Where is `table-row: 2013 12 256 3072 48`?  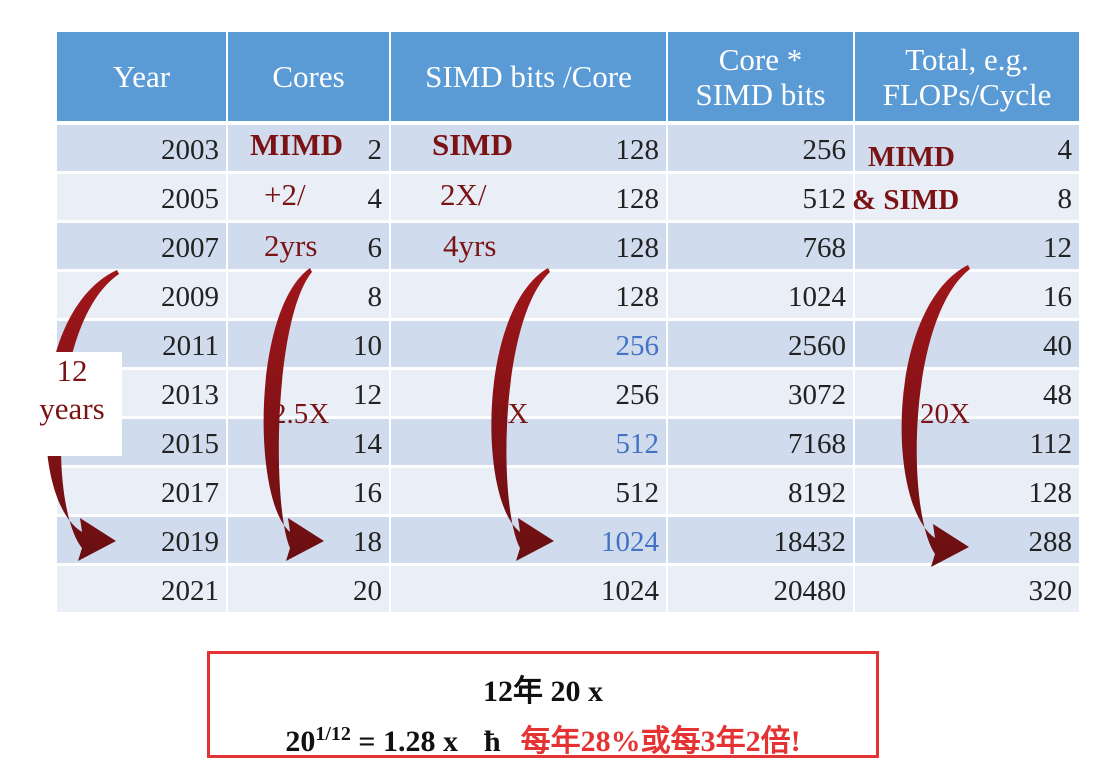 table-row: 2013 12 256 3072 48 is located at coordinates (568, 394).